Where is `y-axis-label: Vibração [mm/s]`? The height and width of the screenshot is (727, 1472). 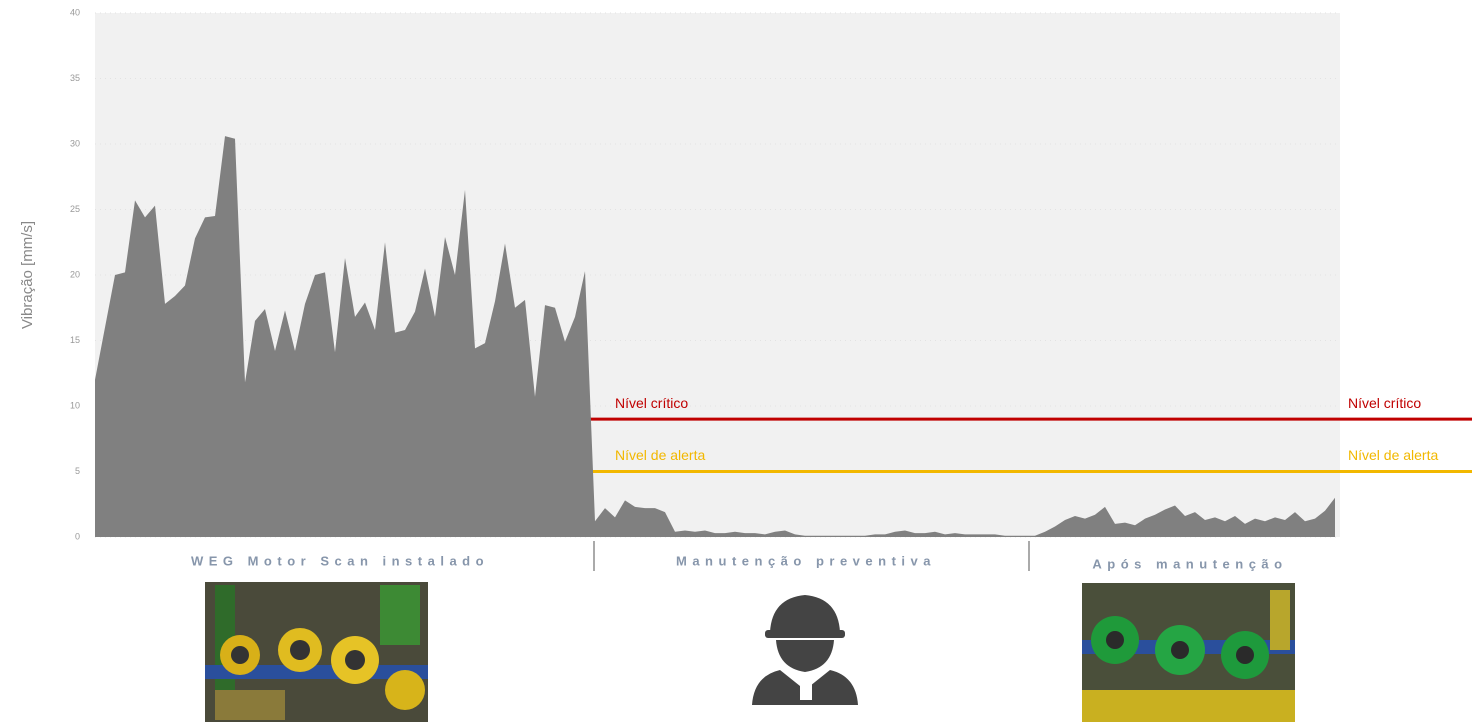 y-axis-label: Vibração [mm/s] is located at coordinates (27, 275).